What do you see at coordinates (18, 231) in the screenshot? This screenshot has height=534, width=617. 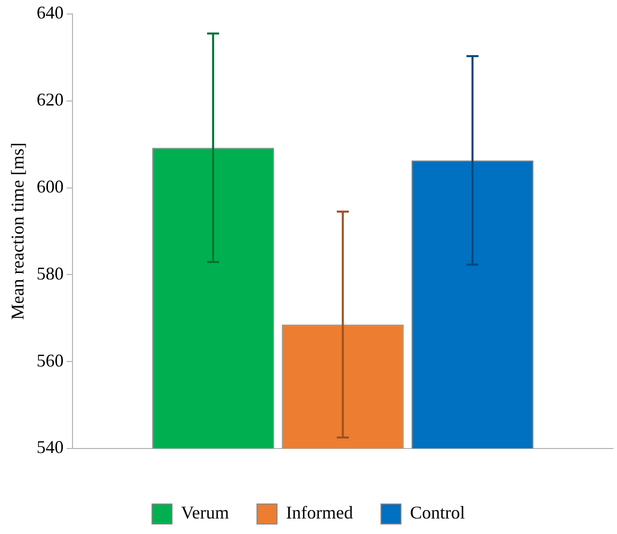 I see `y-axis-title: Mean reaction time [ms]` at bounding box center [18, 231].